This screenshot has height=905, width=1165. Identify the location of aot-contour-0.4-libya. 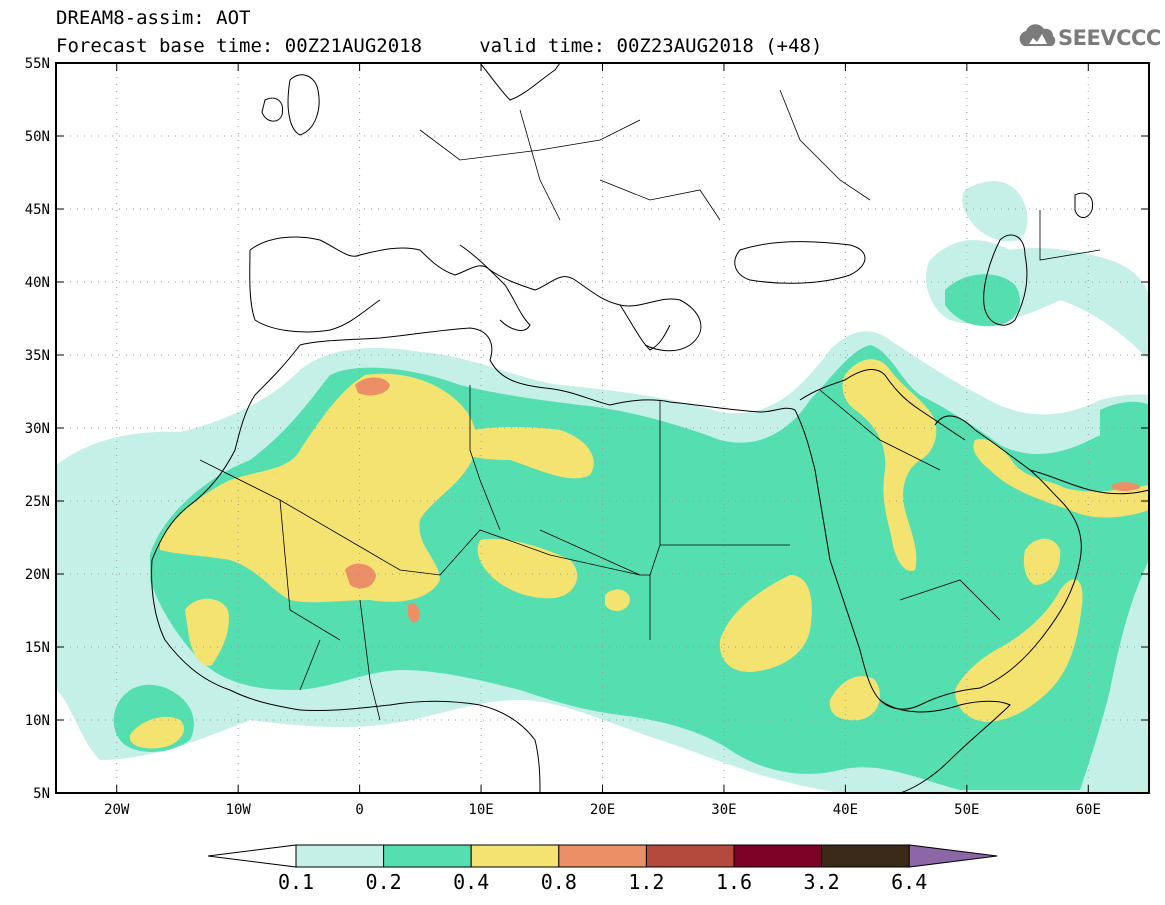
(517, 453).